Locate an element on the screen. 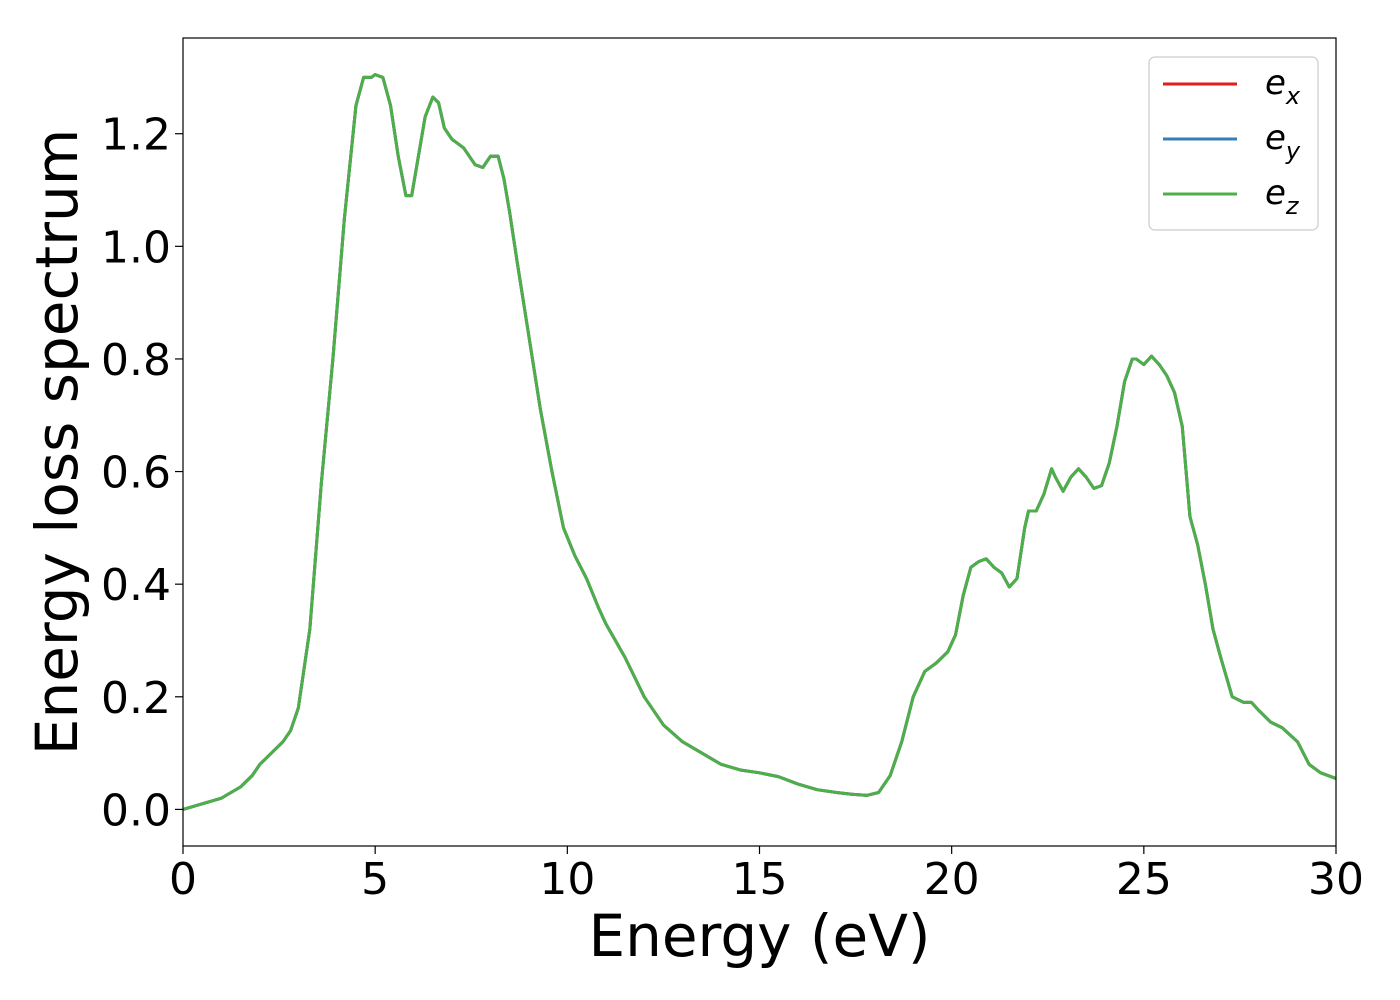 This screenshot has height=1000, width=1400. x-tick-label: 15 is located at coordinates (760, 879).